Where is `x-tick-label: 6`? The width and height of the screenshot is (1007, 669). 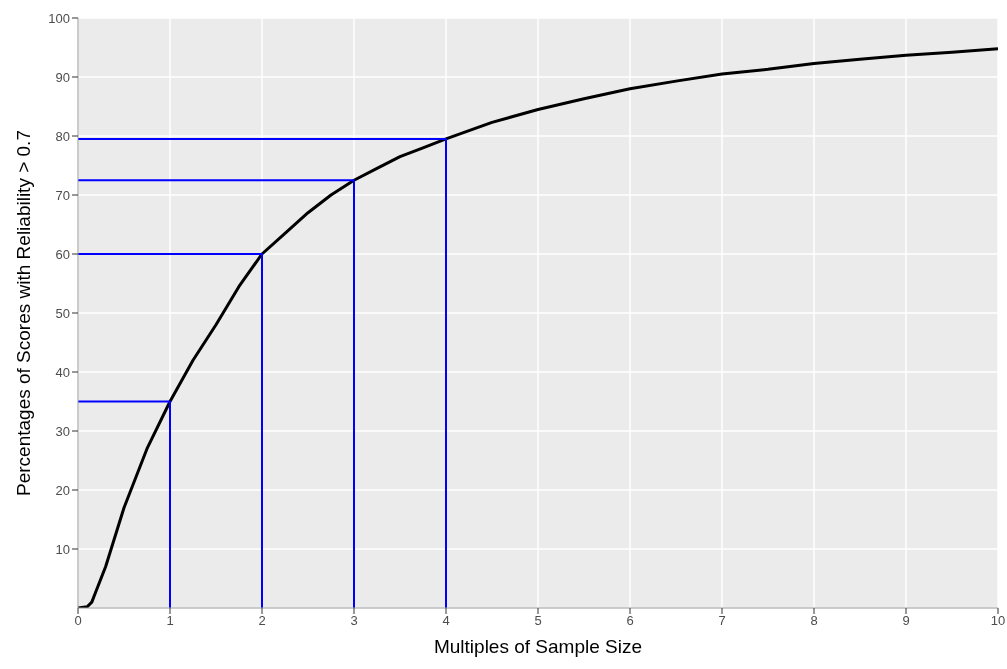
x-tick-label: 6 is located at coordinates (630, 621).